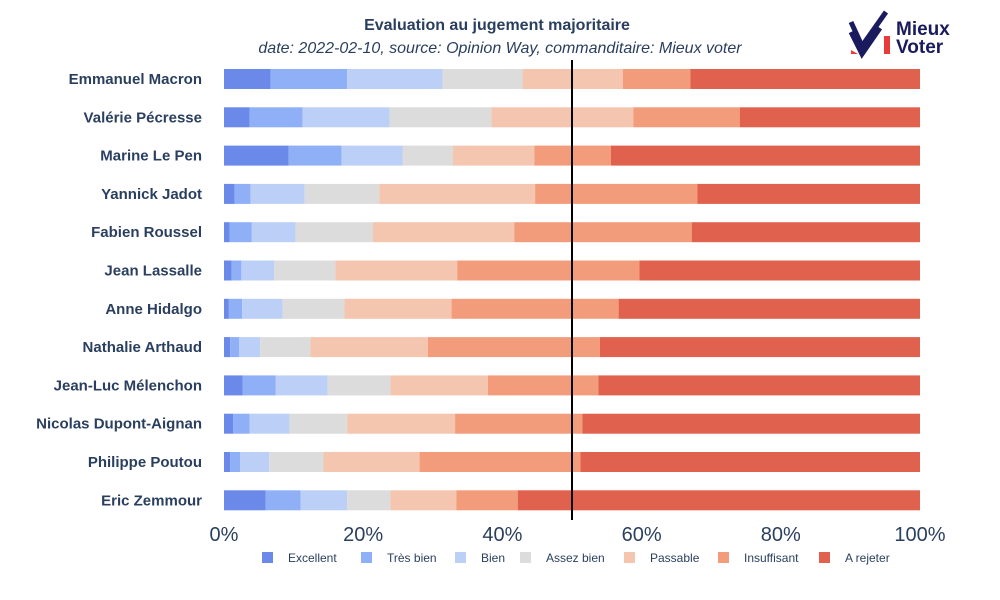  I want to click on logo-red-corner, so click(854, 52).